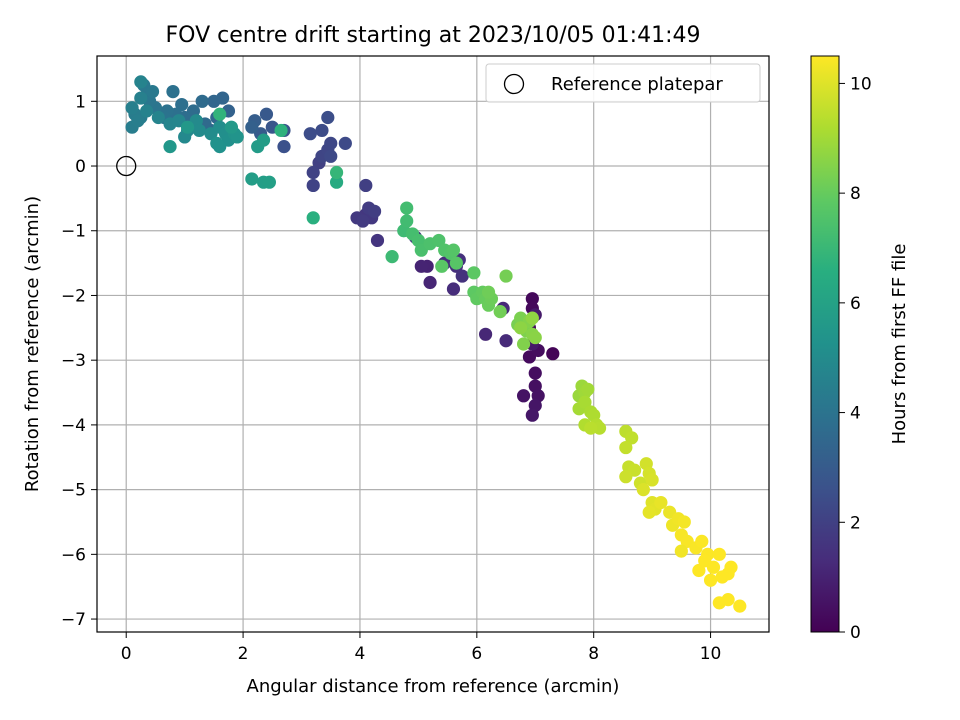 The image size is (960, 720). What do you see at coordinates (861, 84) in the screenshot?
I see `colorbar-tick-label: 10` at bounding box center [861, 84].